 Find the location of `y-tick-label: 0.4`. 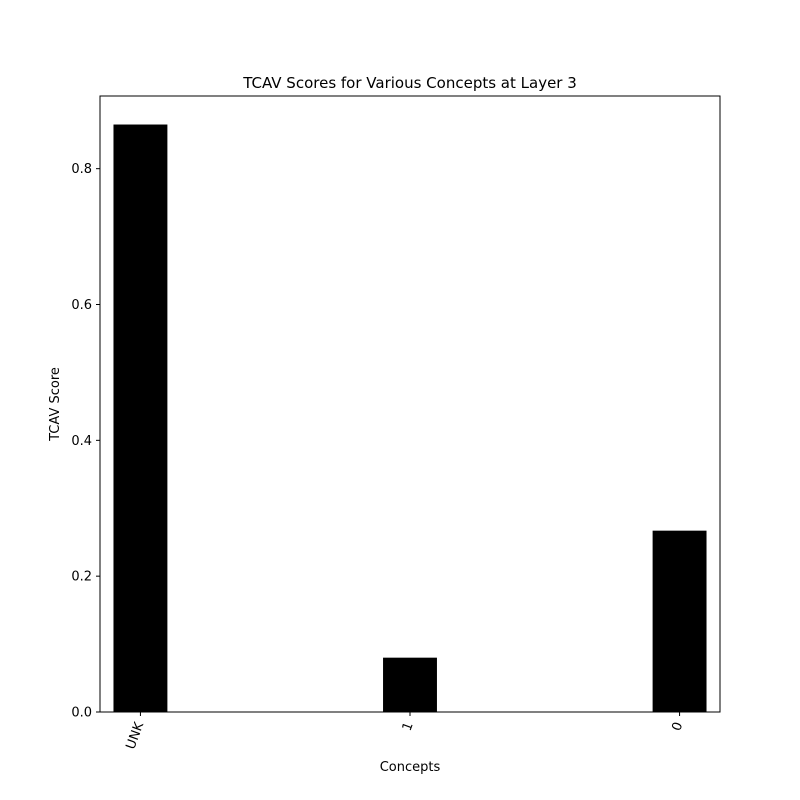

y-tick-label: 0.4 is located at coordinates (81, 441).